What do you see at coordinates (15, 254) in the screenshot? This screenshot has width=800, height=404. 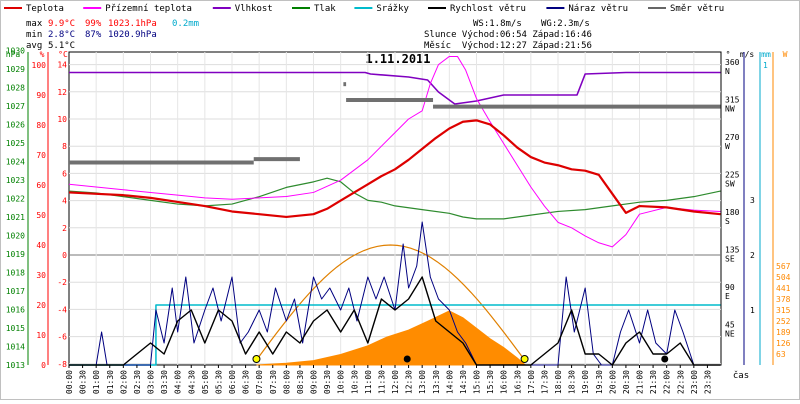 I see `pressure-tick-label: 1019` at bounding box center [15, 254].